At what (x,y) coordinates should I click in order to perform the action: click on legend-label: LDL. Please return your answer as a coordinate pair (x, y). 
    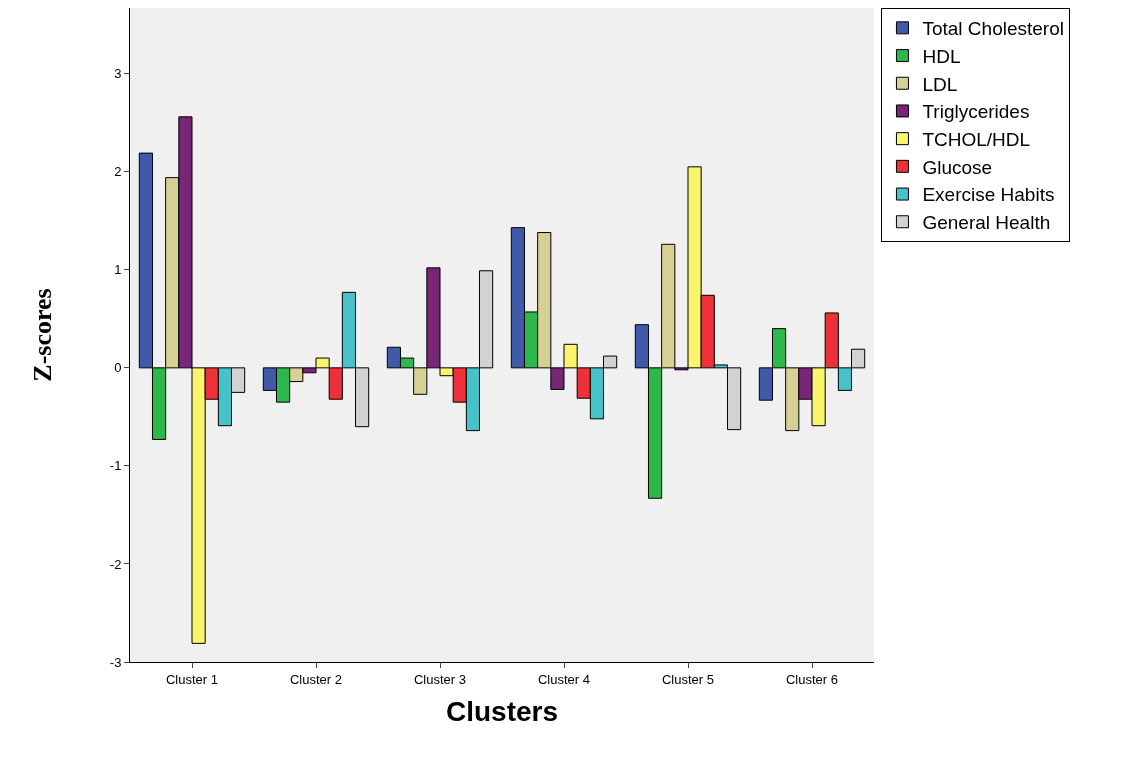
    Looking at the image, I should click on (940, 84).